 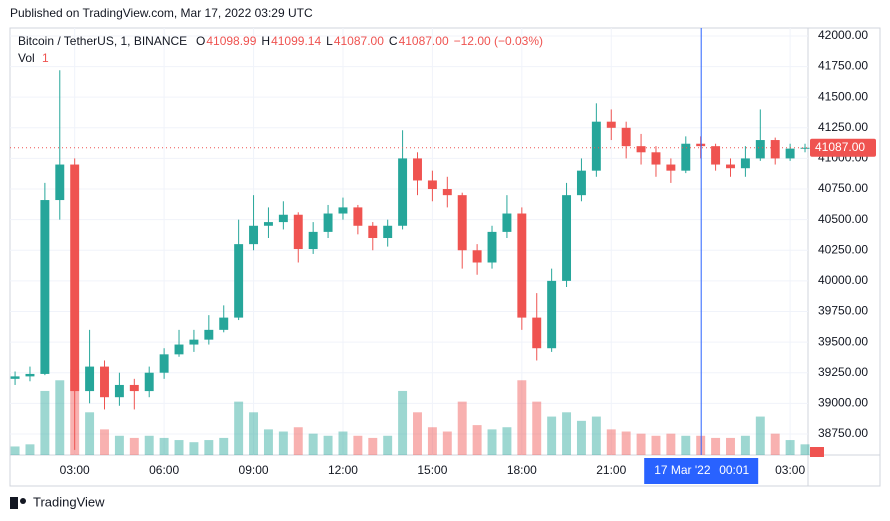 I want to click on y-tick-label: 40250.00, so click(x=843, y=249).